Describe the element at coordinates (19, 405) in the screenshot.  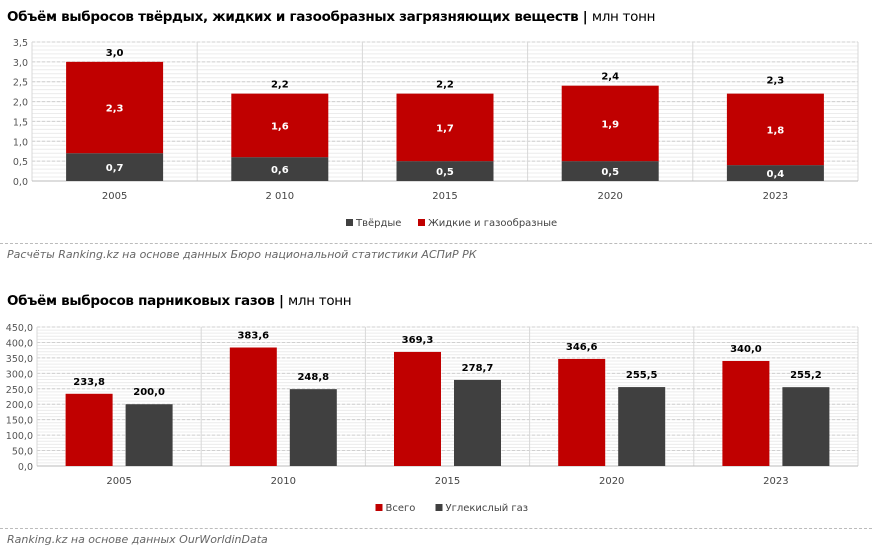
I see `y-tick-label: 200,0` at that location.